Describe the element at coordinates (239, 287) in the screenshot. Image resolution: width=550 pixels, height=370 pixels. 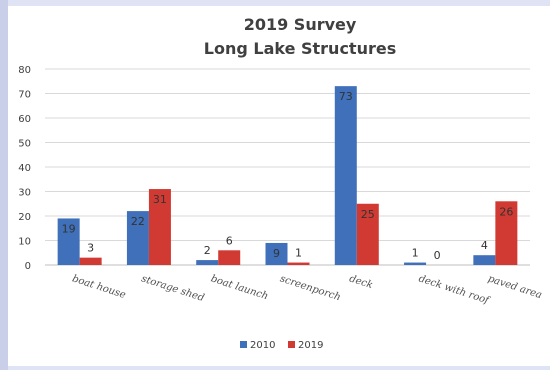
I see `category-label-boat-launch: boat launch` at that location.